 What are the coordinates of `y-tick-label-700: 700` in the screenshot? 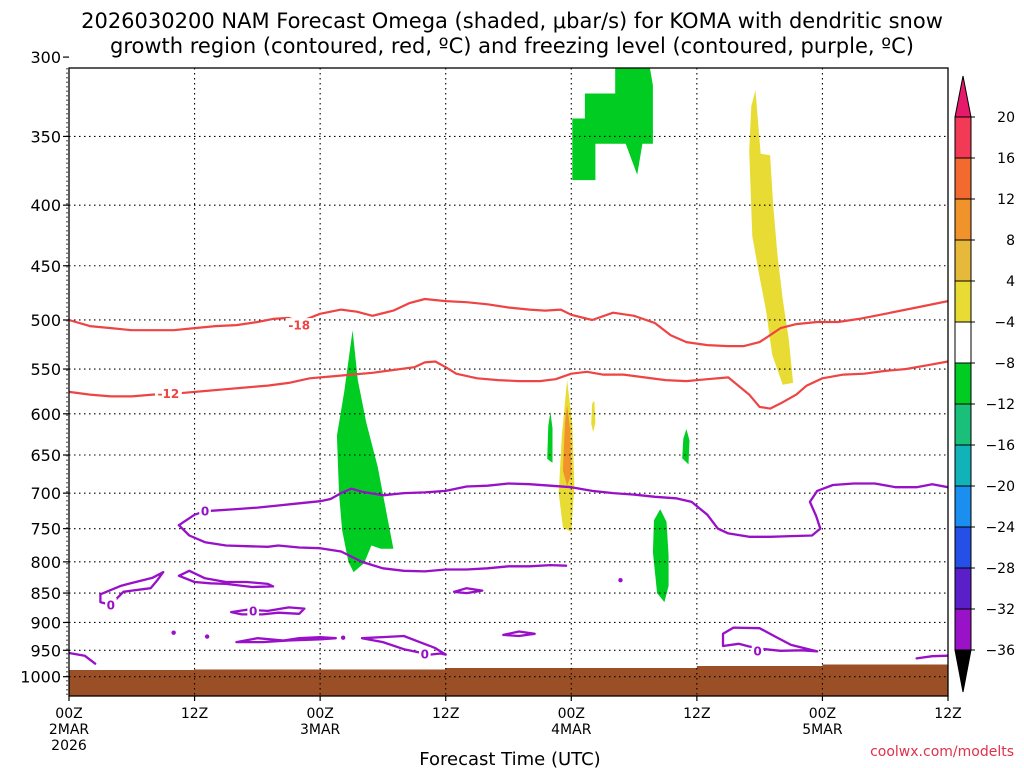 It's located at (45, 493).